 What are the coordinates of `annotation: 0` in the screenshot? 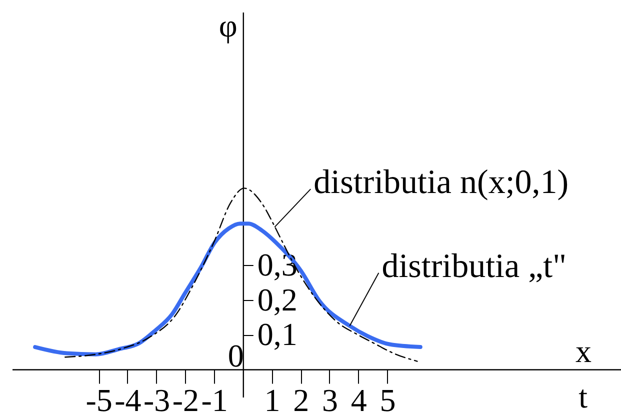 It's located at (236, 355).